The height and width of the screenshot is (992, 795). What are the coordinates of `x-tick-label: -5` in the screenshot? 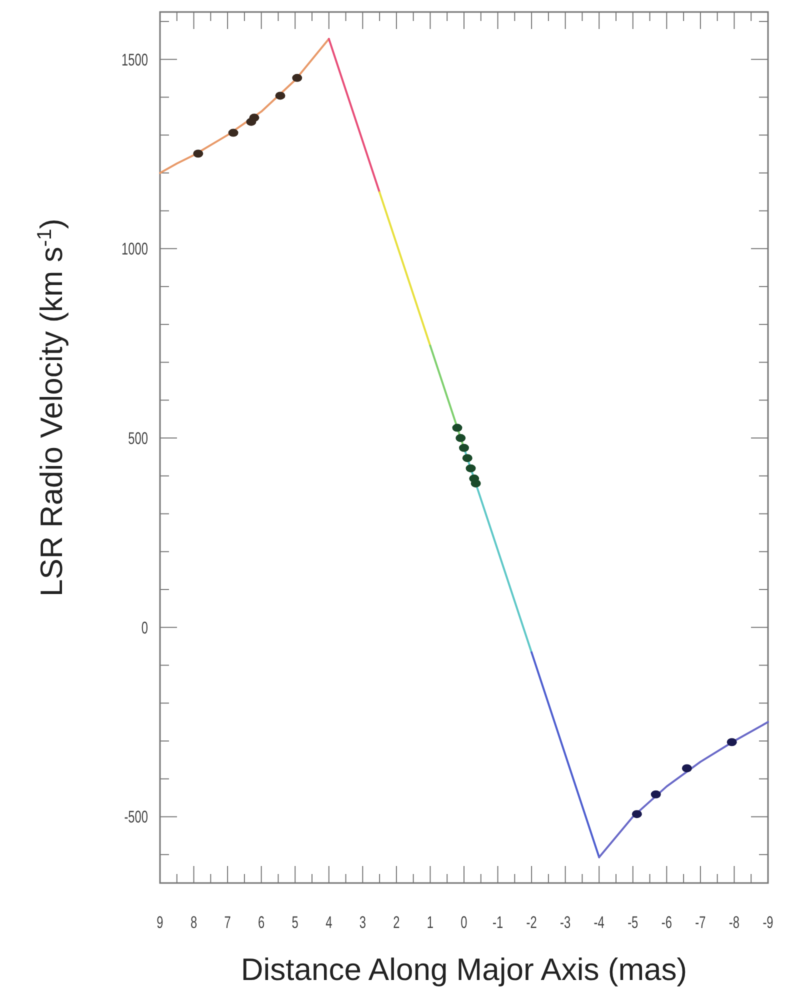 It's located at (633, 923).